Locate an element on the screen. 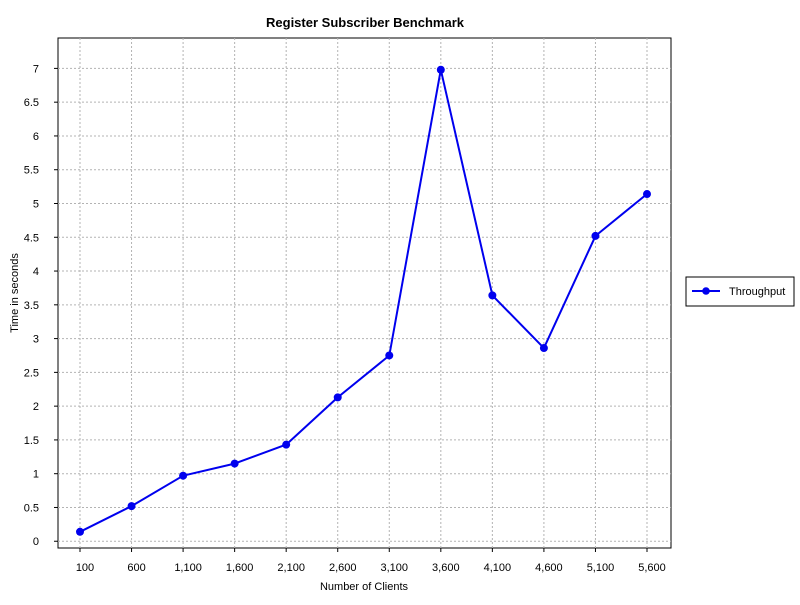 This screenshot has width=800, height=605. x-tick-label: 3,100 is located at coordinates (395, 568).